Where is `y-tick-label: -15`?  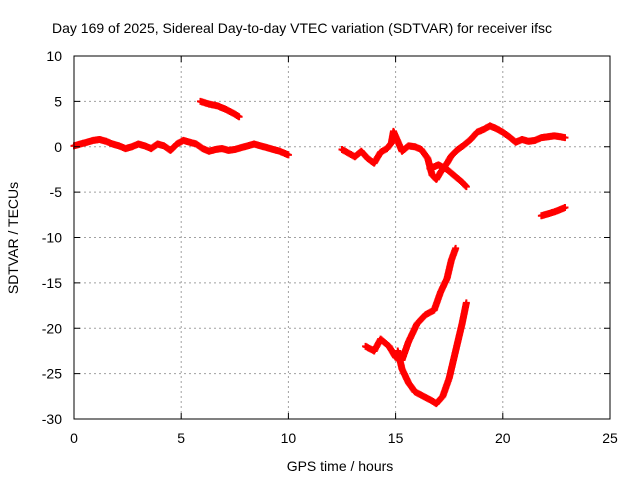 y-tick-label: -15 is located at coordinates (52, 283).